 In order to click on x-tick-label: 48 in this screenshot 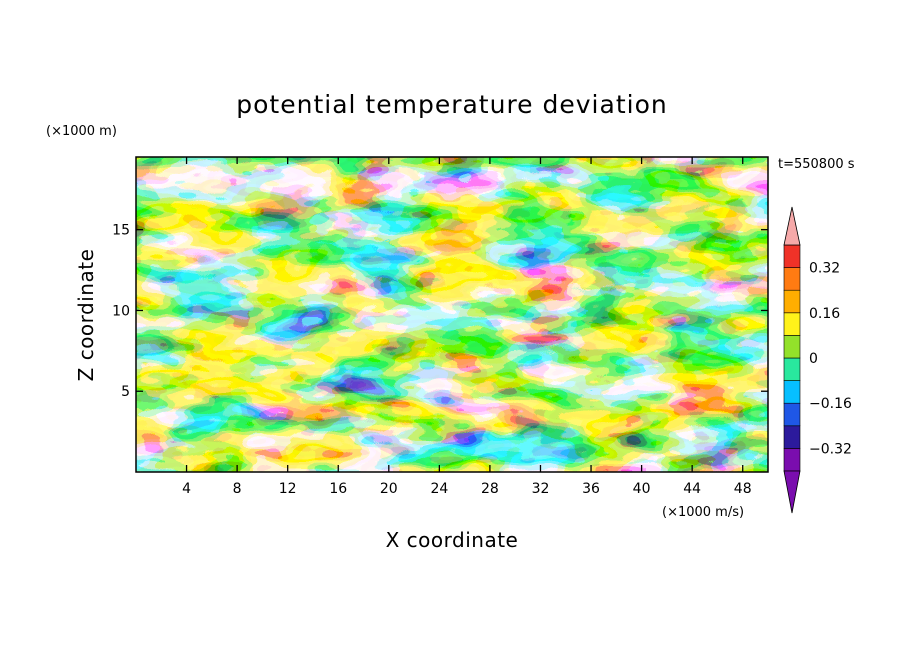, I will do `click(743, 489)`.